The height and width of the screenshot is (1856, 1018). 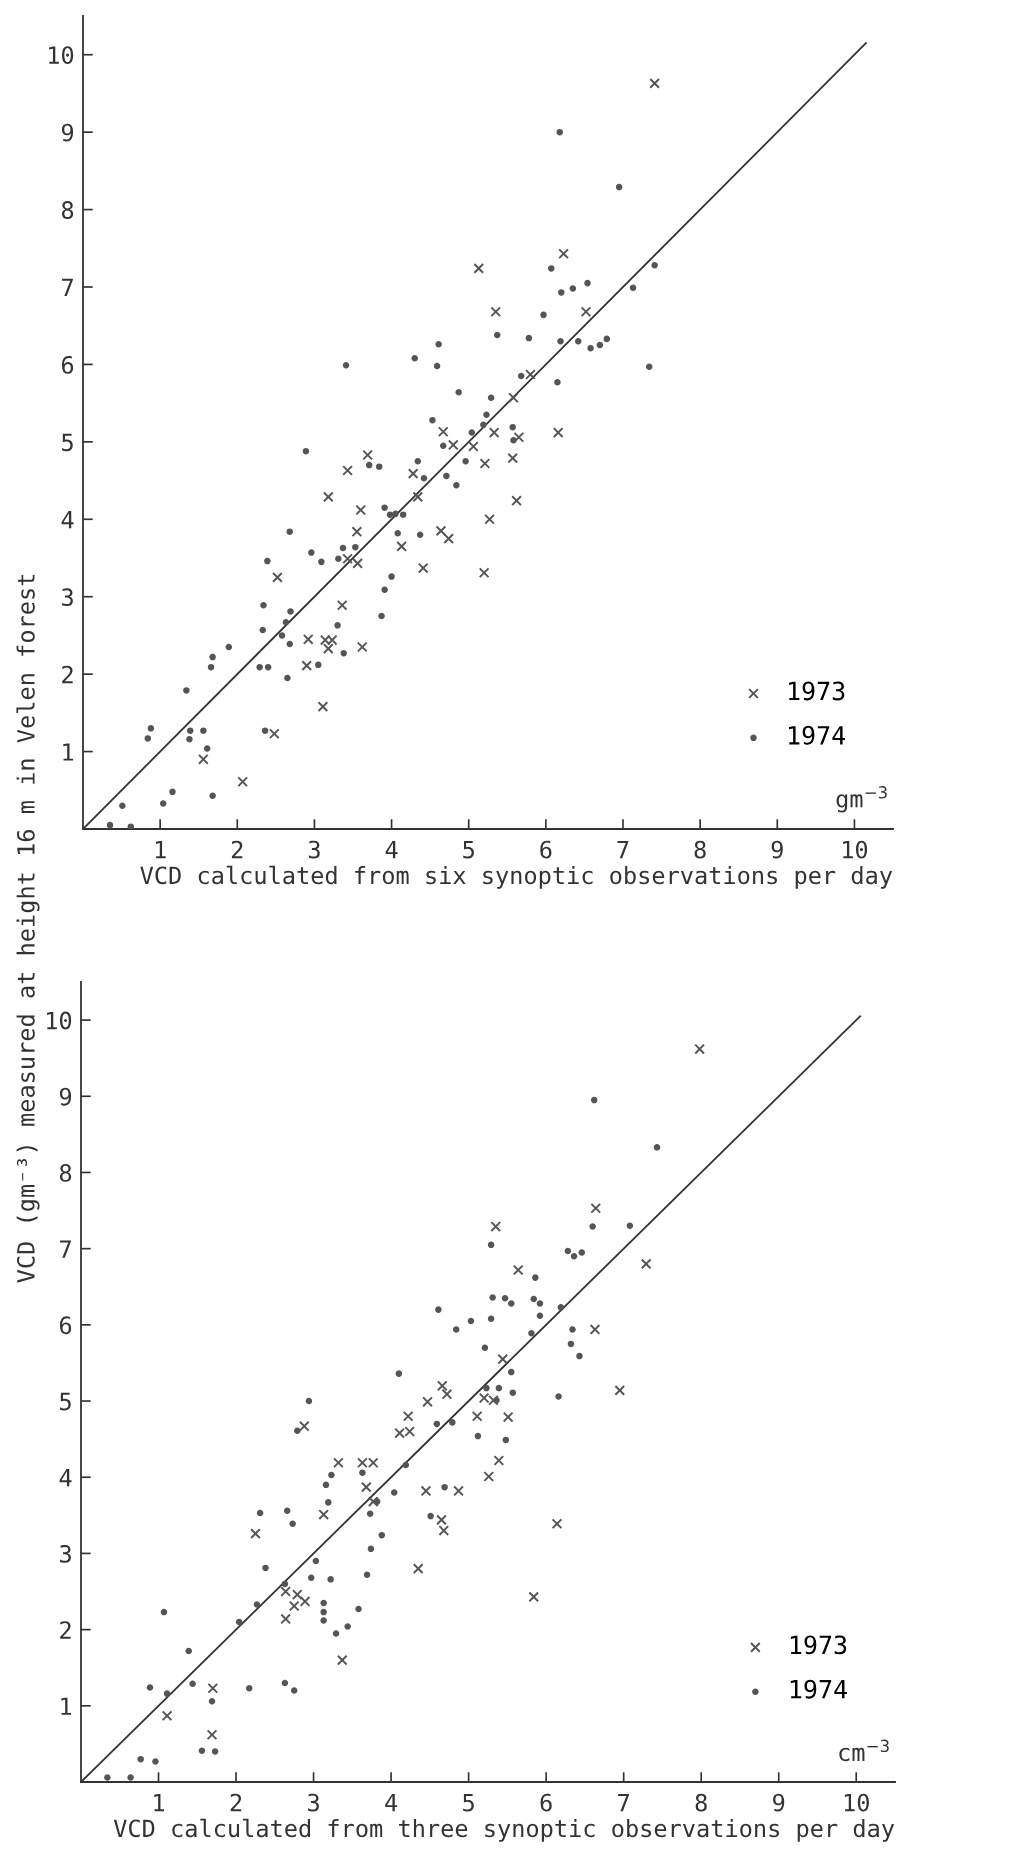 What do you see at coordinates (861, 799) in the screenshot?
I see `annotation: gm$^{−3}$` at bounding box center [861, 799].